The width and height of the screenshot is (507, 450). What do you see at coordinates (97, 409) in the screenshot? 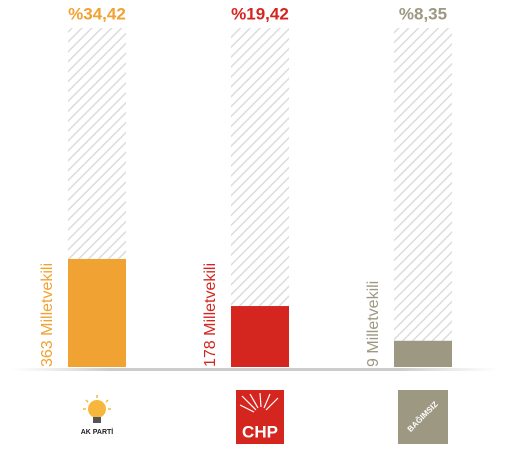
I see `logo-akp` at bounding box center [97, 409].